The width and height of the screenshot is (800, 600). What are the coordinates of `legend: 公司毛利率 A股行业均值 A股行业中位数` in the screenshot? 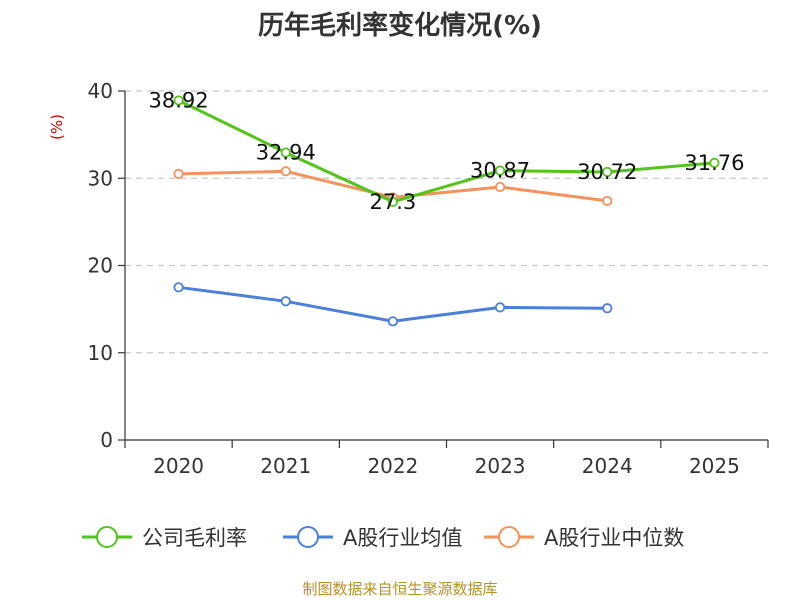 It's located at (383, 538).